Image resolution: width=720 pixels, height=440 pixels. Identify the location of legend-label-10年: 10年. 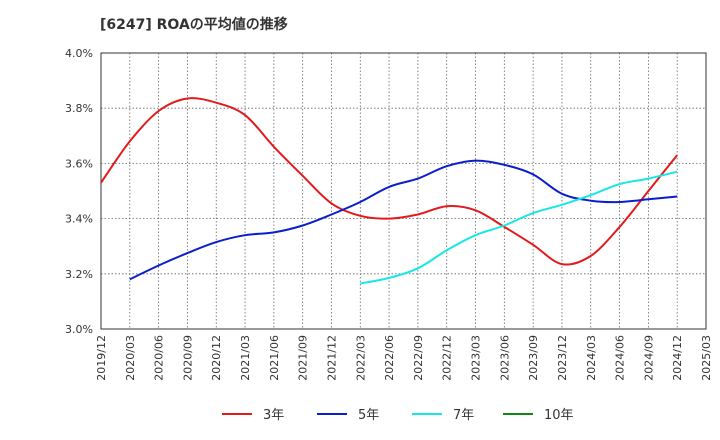
(559, 415).